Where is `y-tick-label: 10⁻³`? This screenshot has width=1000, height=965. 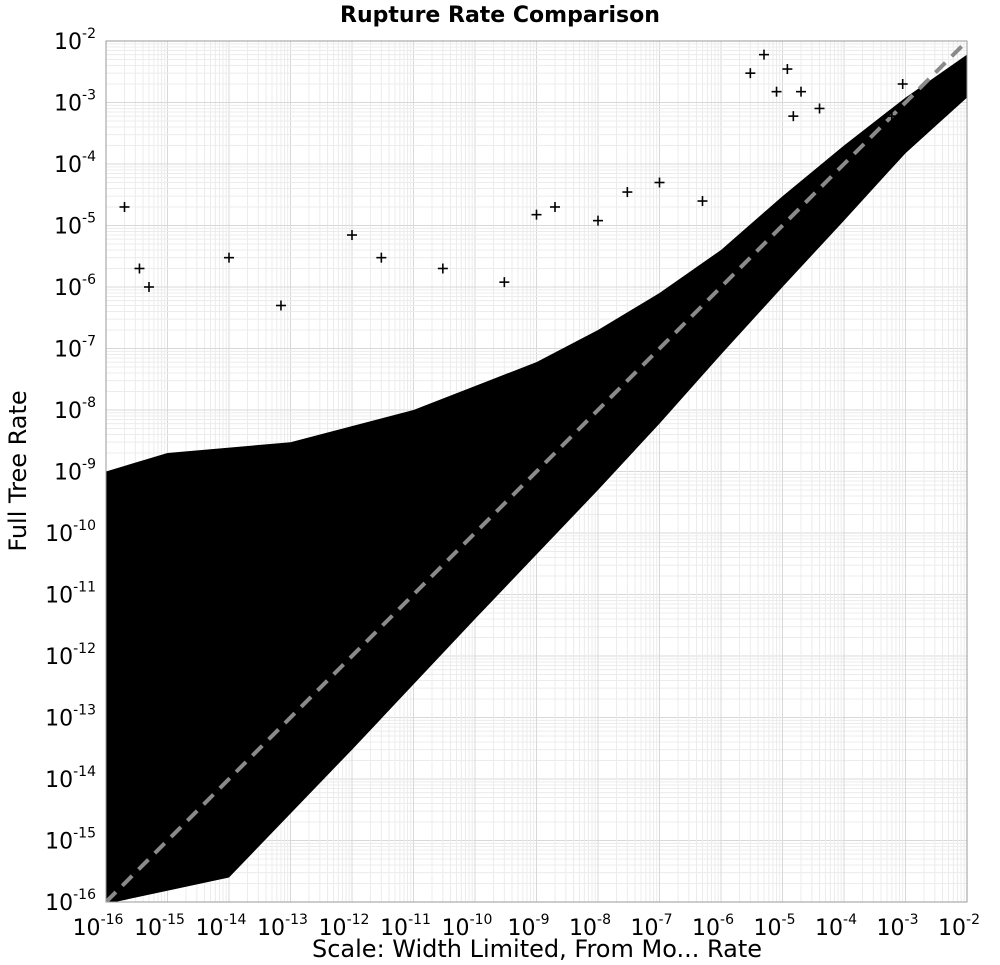 y-tick-label: 10⁻³ is located at coordinates (75, 102).